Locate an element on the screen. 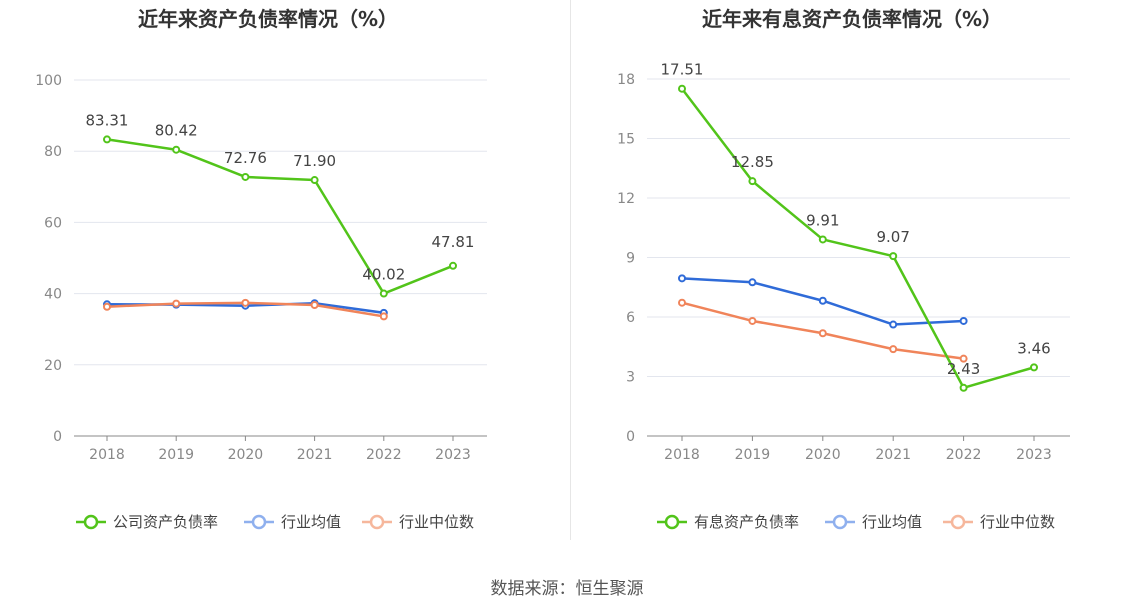 The height and width of the screenshot is (612, 1134). y-tick-label: 12 is located at coordinates (626, 199).